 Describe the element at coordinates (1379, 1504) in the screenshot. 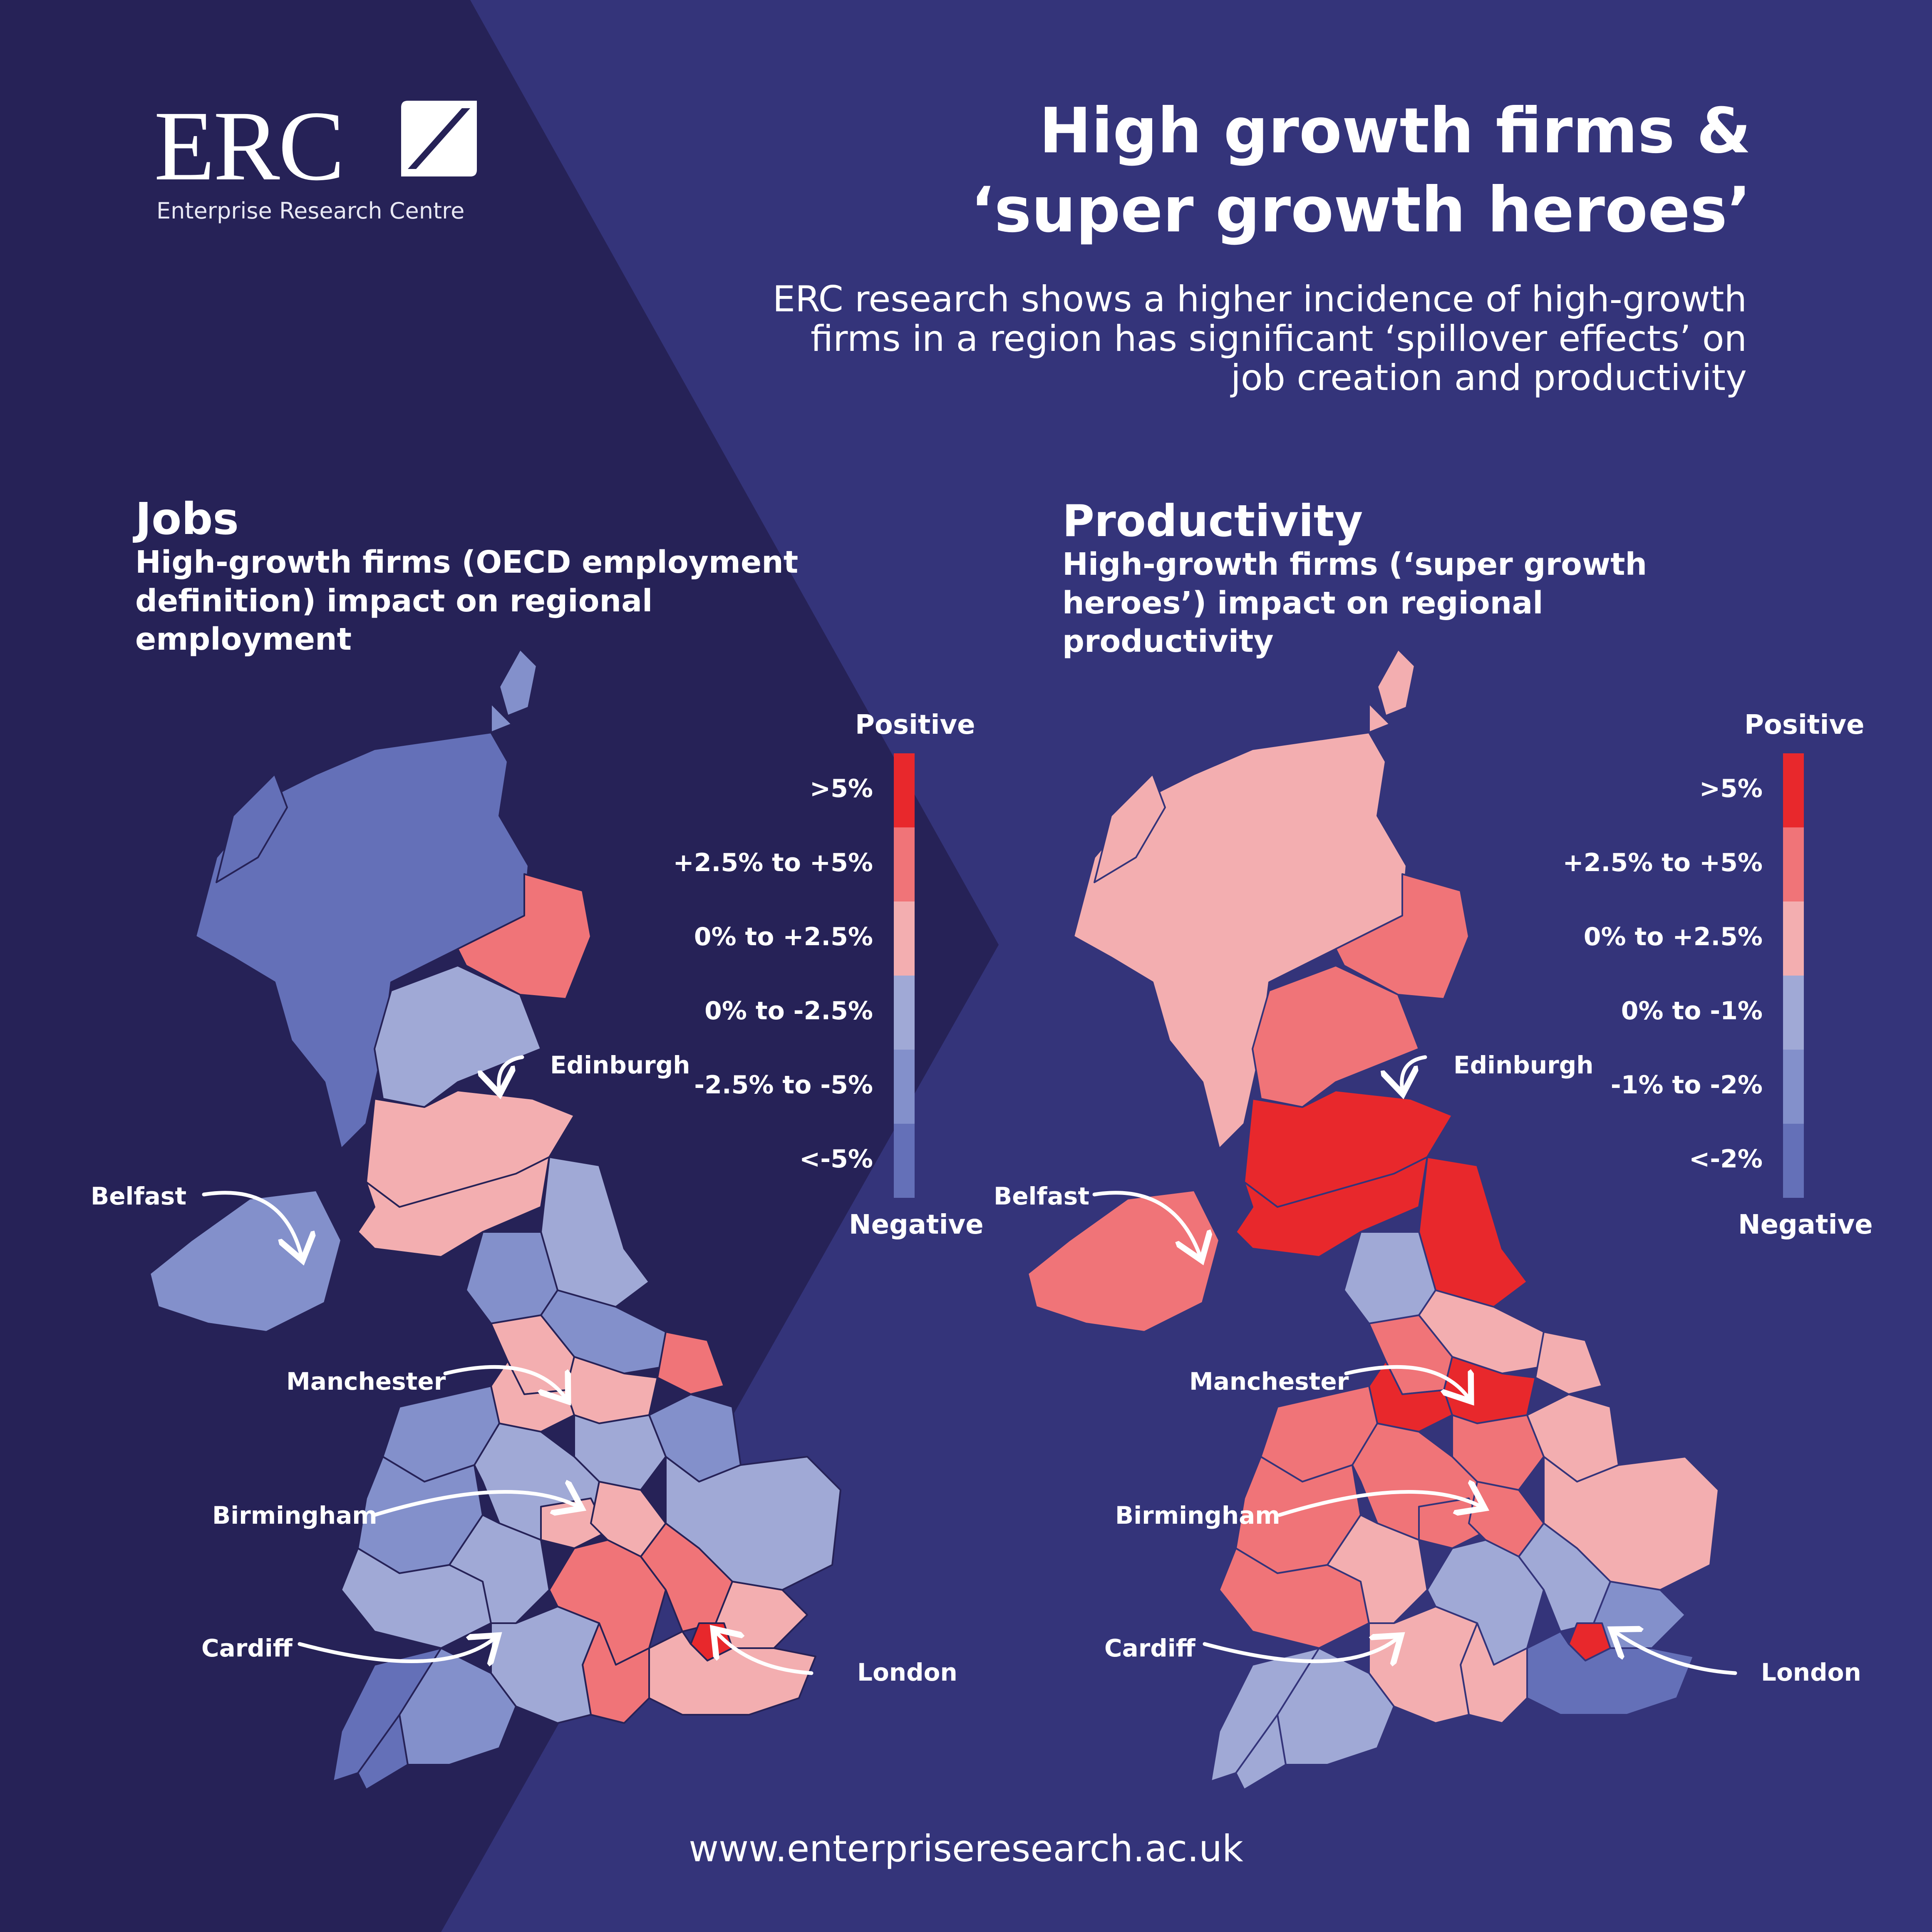

I see `prod-birmingham-arrow` at that location.